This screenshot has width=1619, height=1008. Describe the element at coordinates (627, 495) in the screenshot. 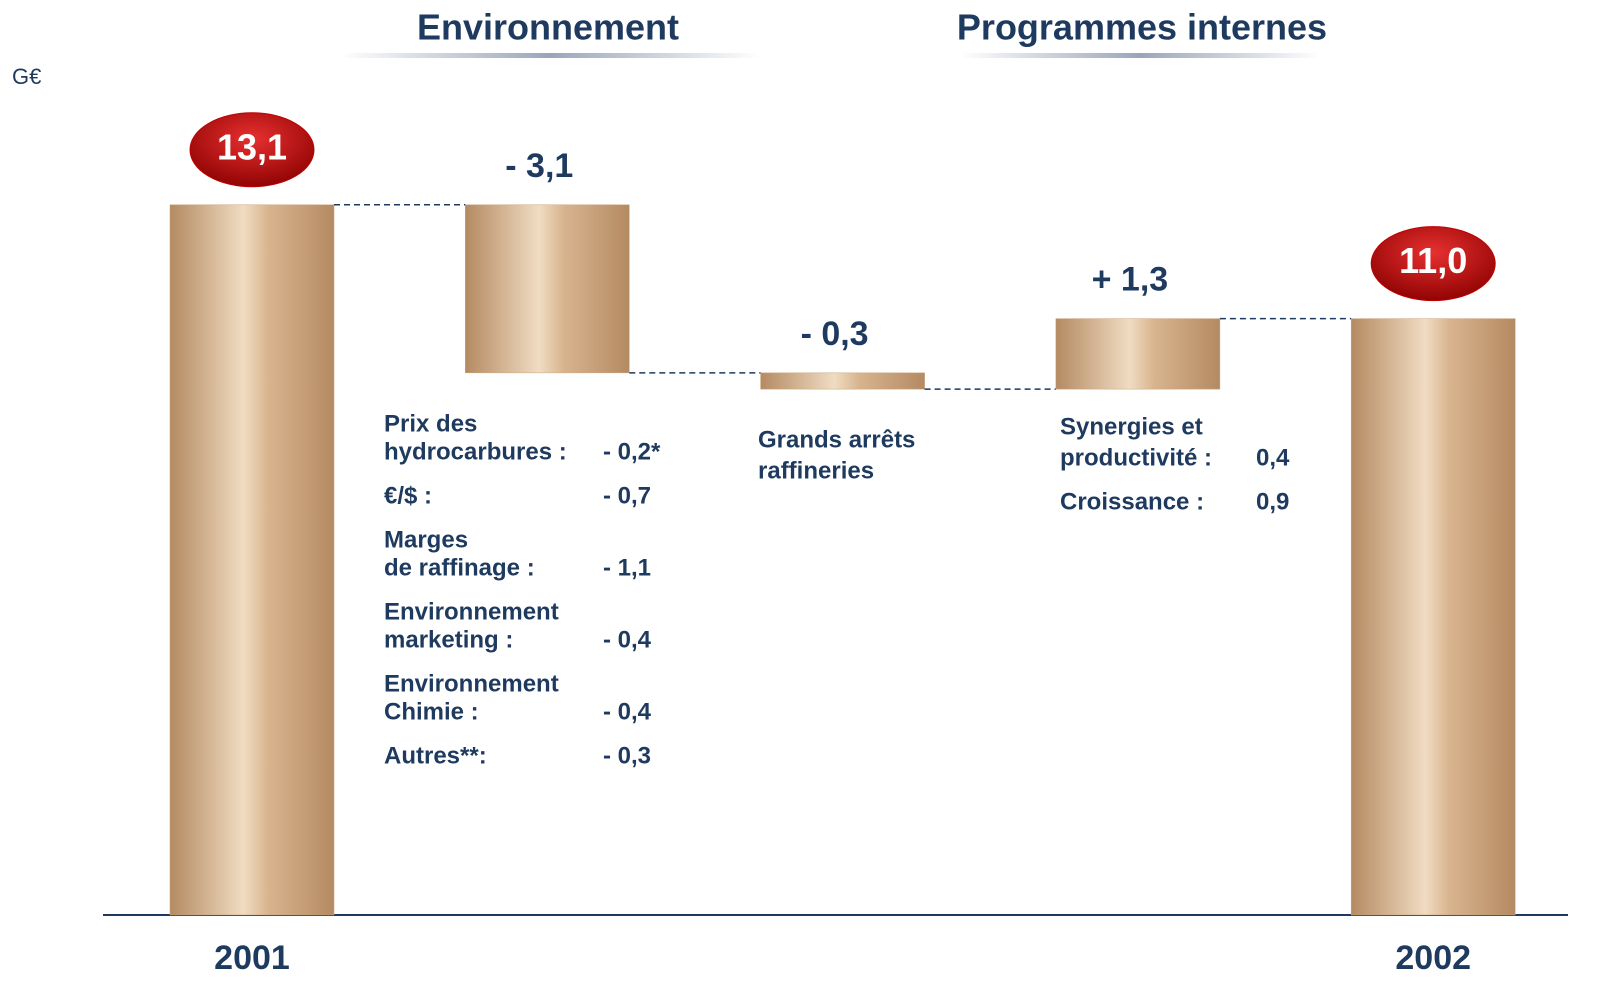

I see `detail-value: - 0,7` at that location.